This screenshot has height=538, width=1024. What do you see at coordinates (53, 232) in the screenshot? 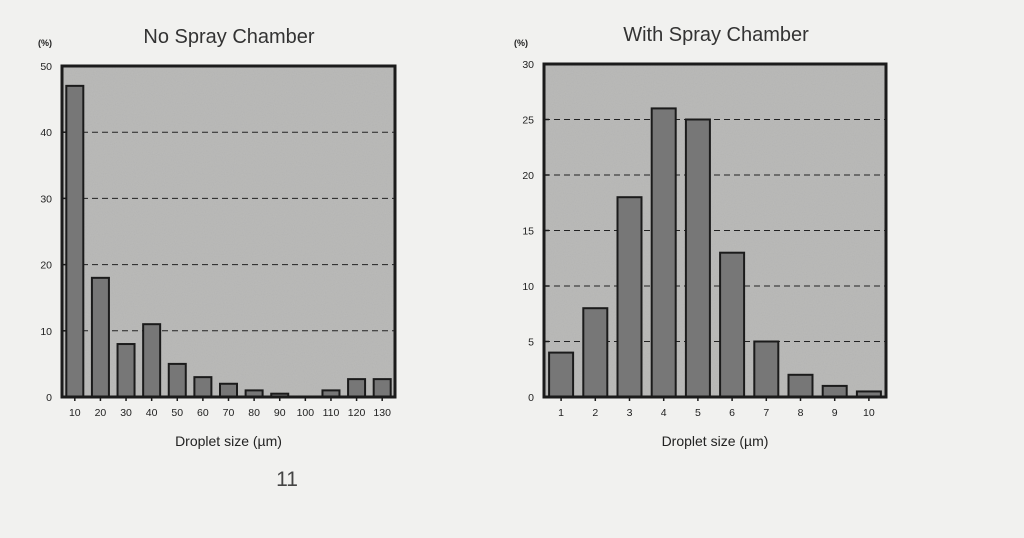
I see `y-axis: 0 10 20 30 40 50` at bounding box center [53, 232].